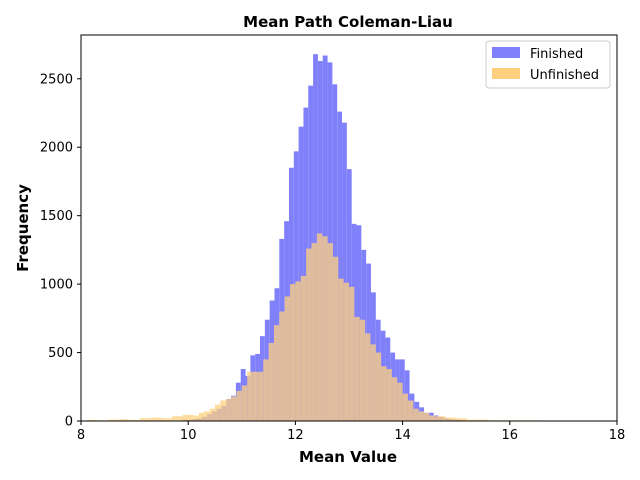 The image size is (640, 480). What do you see at coordinates (23, 228) in the screenshot?
I see `y-axis-title: Frequency` at bounding box center [23, 228].